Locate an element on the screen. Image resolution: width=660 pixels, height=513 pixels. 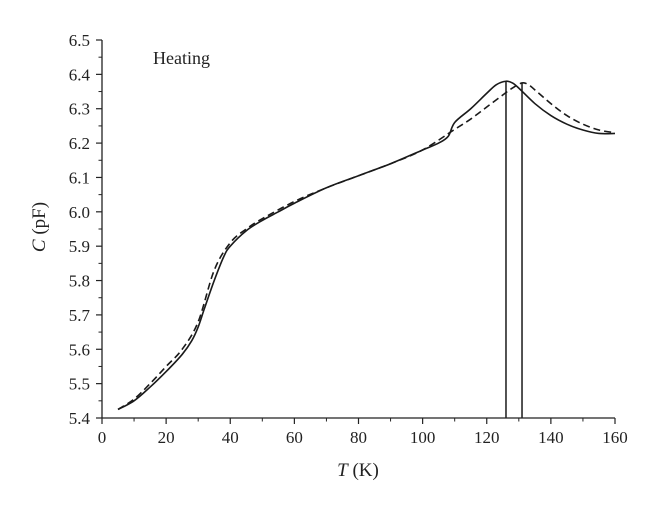
y-tick-label: 6.5 is located at coordinates (79, 40).